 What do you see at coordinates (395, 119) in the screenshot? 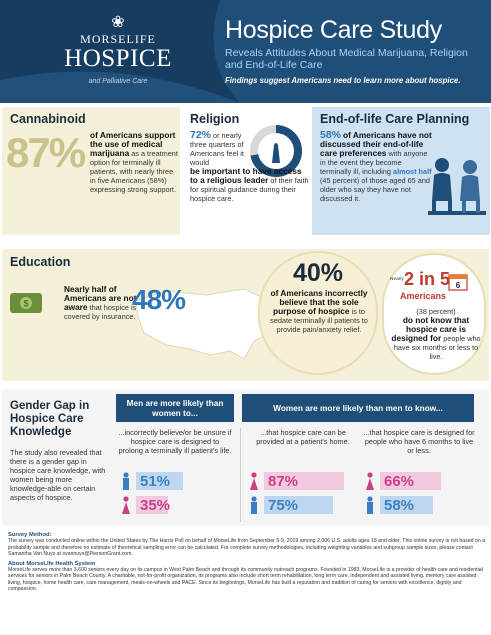
I see `eol-title: End-of-life Care Planning` at bounding box center [395, 119].